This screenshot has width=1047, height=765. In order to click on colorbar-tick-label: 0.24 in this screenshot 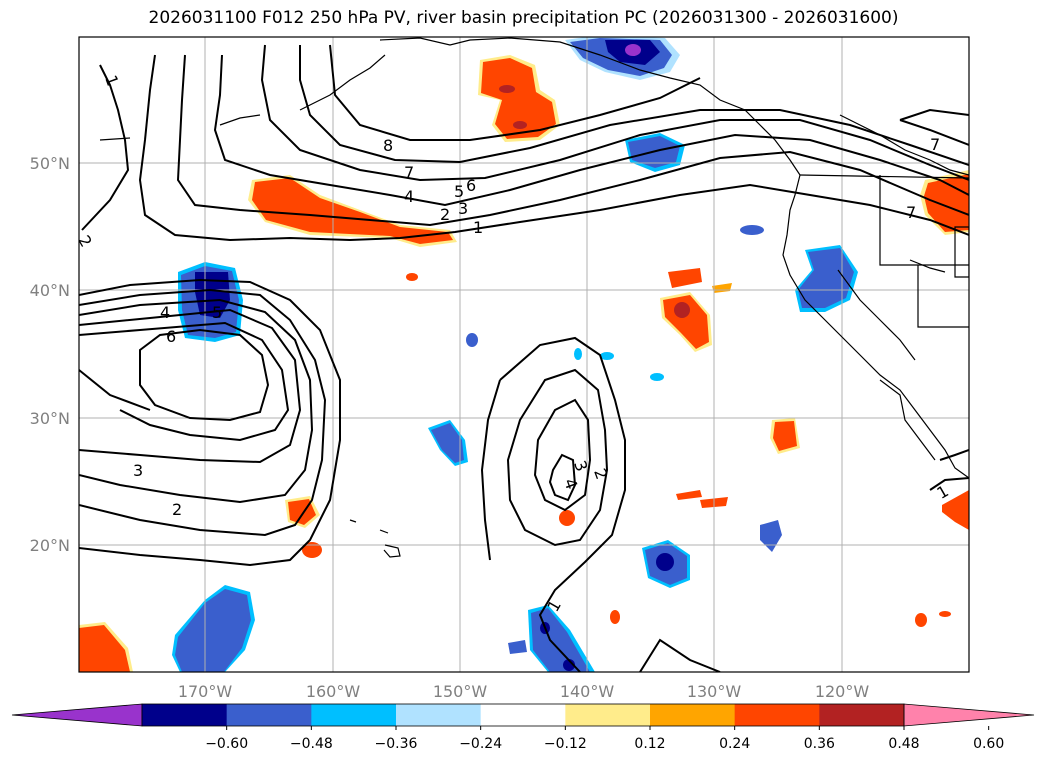, I will do `click(734, 744)`.